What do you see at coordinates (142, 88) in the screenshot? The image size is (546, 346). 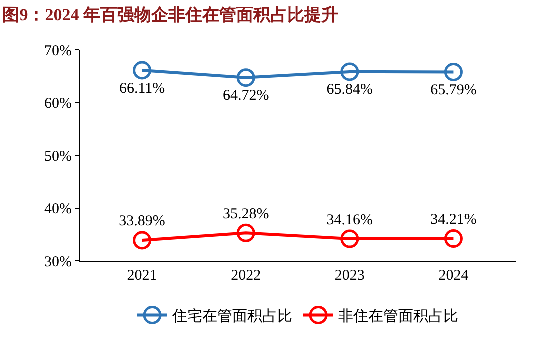 I see `data-label: 66.11%` at bounding box center [142, 88].